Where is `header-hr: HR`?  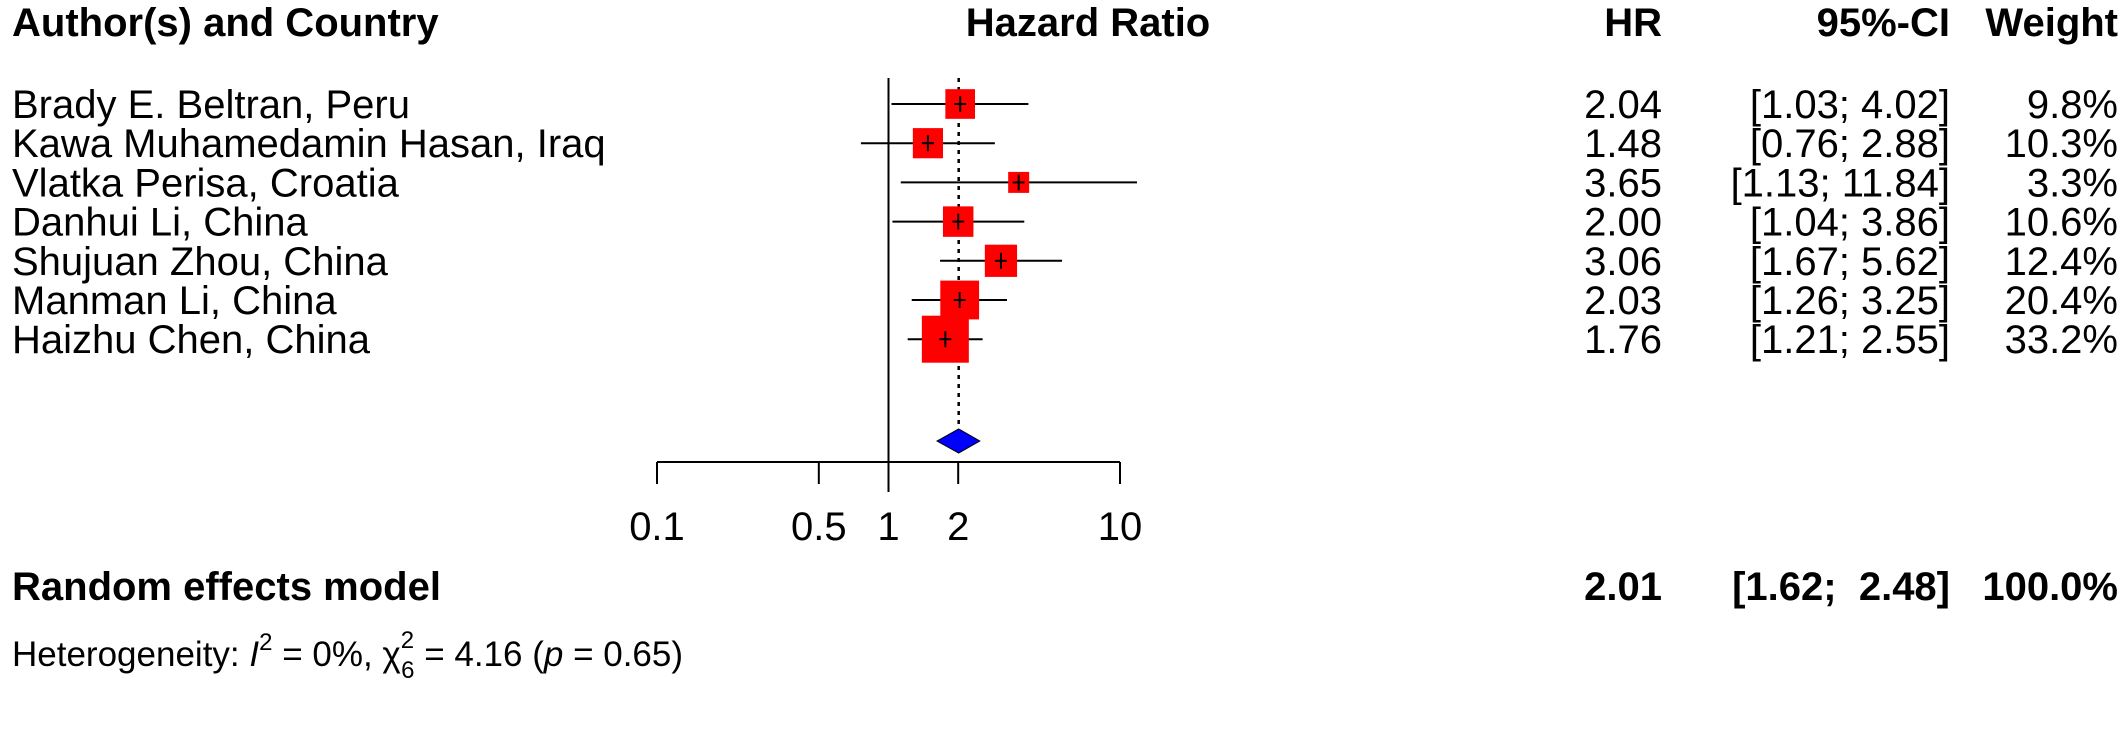 header-hr: HR is located at coordinates (1633, 23).